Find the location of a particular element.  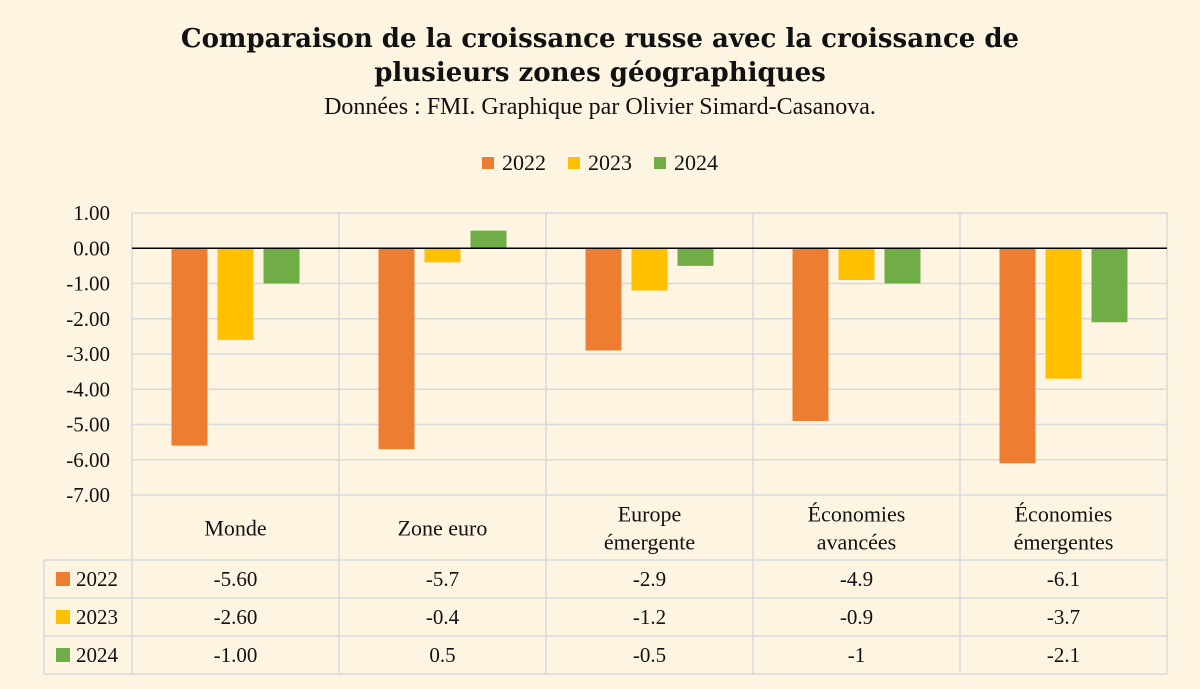

legend-item-2022: 2022 is located at coordinates (514, 163).